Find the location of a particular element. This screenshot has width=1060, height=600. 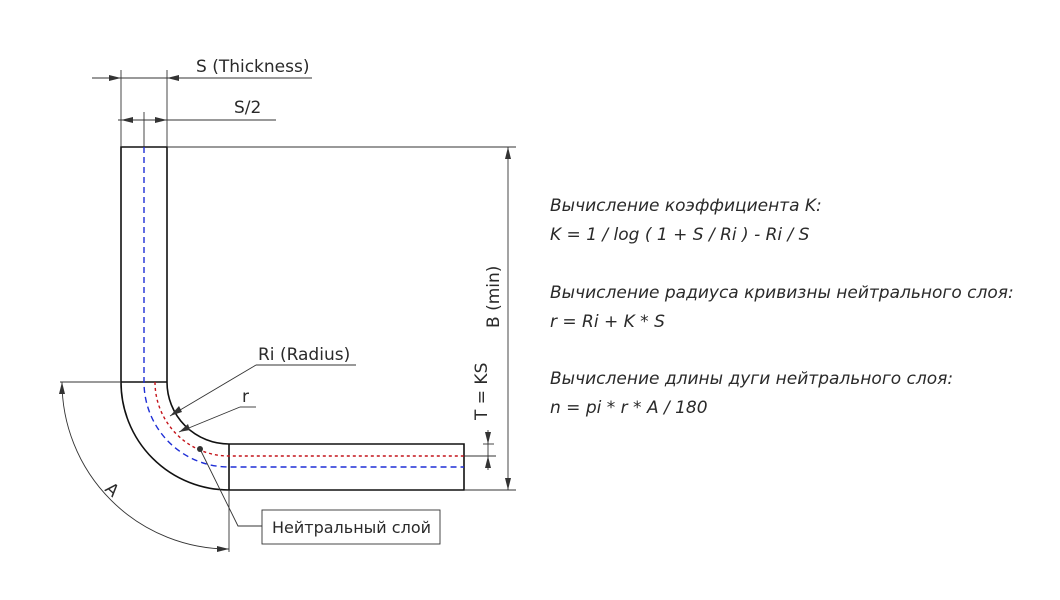

b-min-label: B (min) is located at coordinates (494, 297).